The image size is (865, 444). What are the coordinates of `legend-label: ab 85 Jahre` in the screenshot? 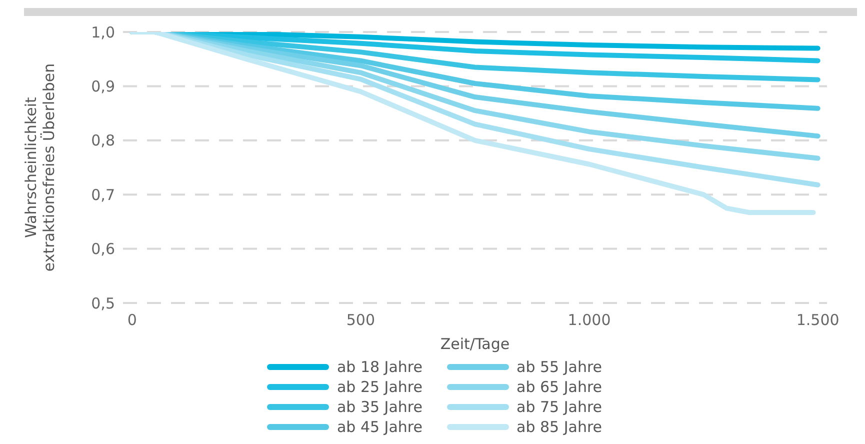 It's located at (559, 427).